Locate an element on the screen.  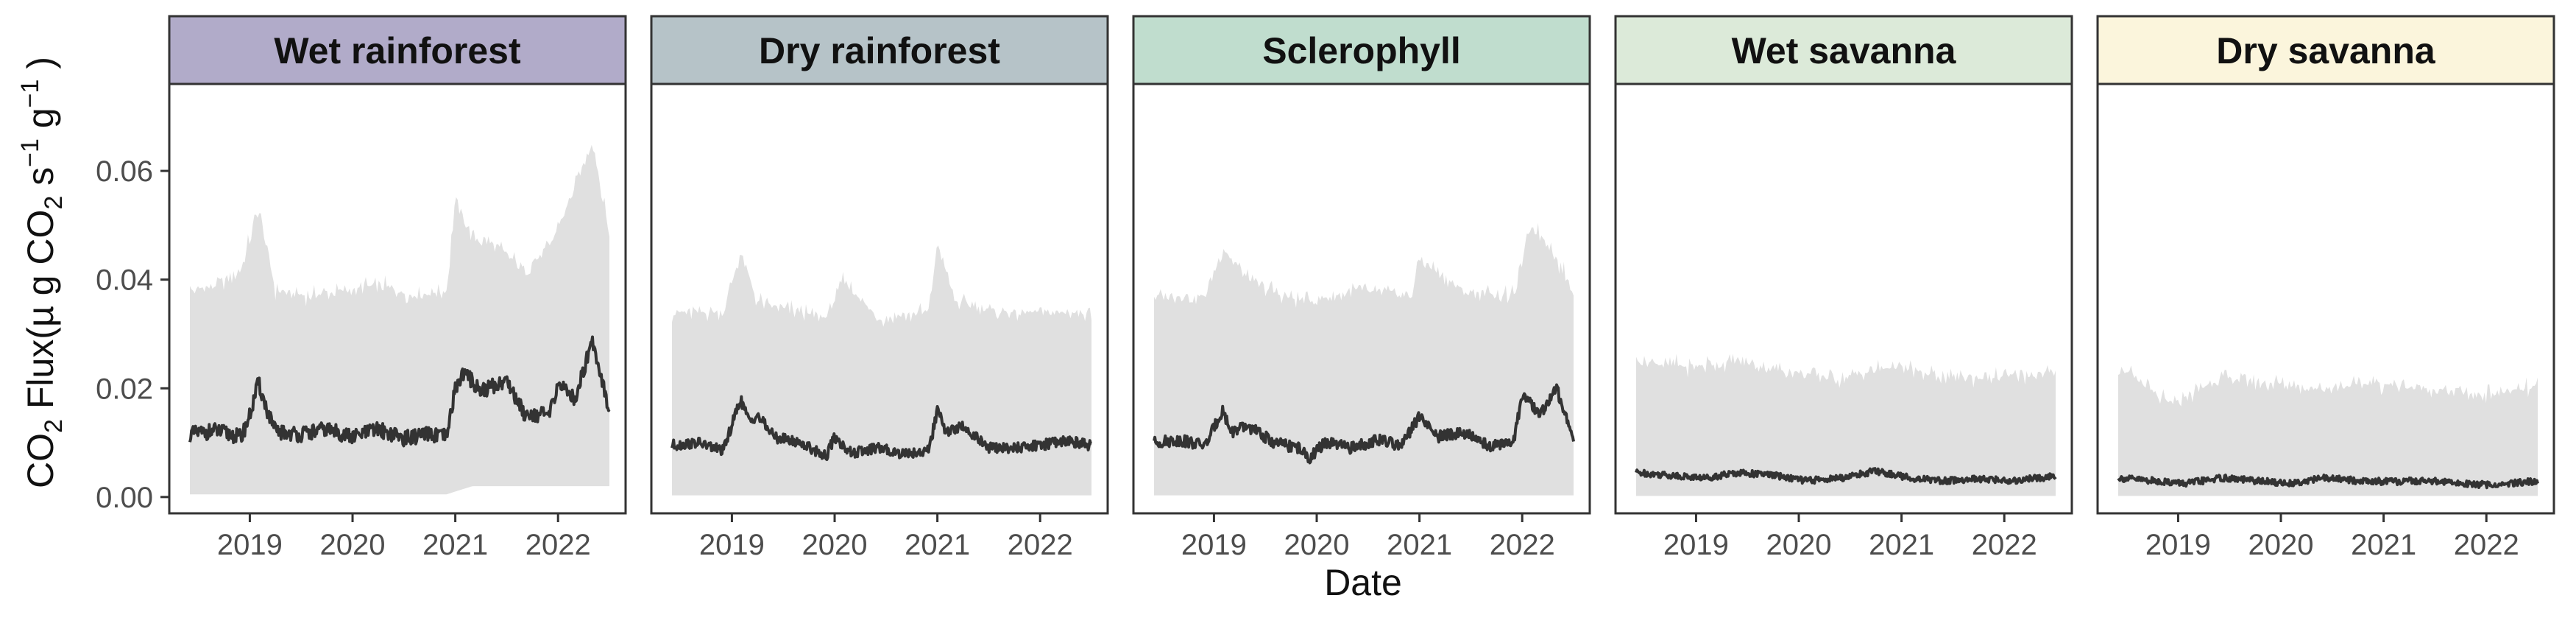
y-tick-label: 0.02 is located at coordinates (124, 389).